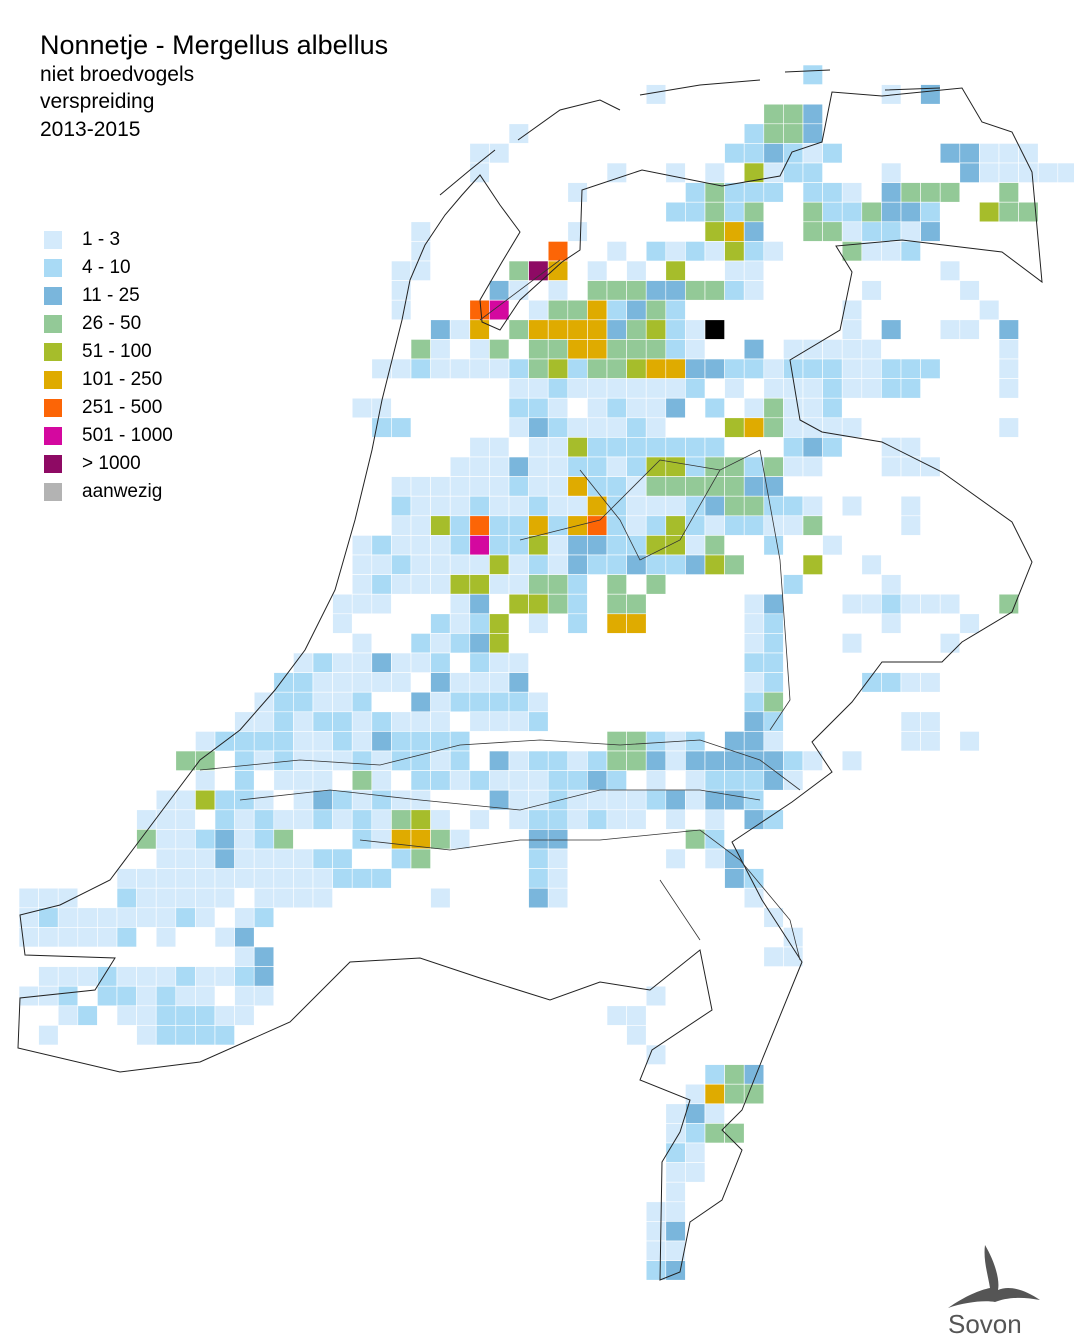 The width and height of the screenshot is (1074, 1340). What do you see at coordinates (53, 492) in the screenshot?
I see `legend-swatch` at bounding box center [53, 492].